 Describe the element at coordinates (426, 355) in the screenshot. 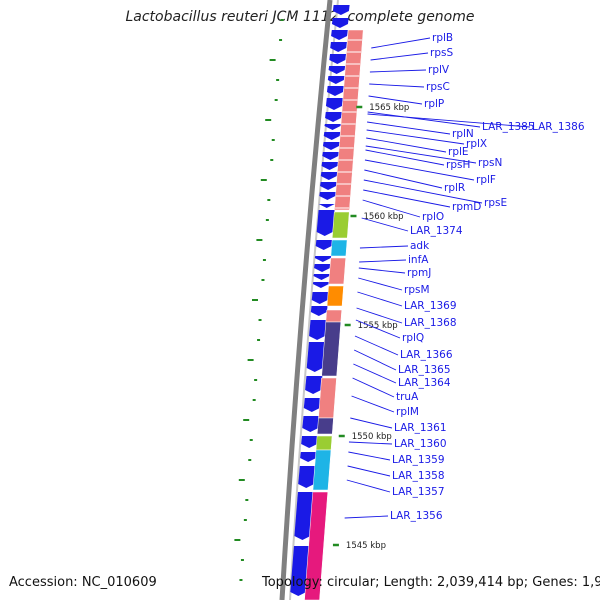

I see `gene-label: LAR_1366` at that location.